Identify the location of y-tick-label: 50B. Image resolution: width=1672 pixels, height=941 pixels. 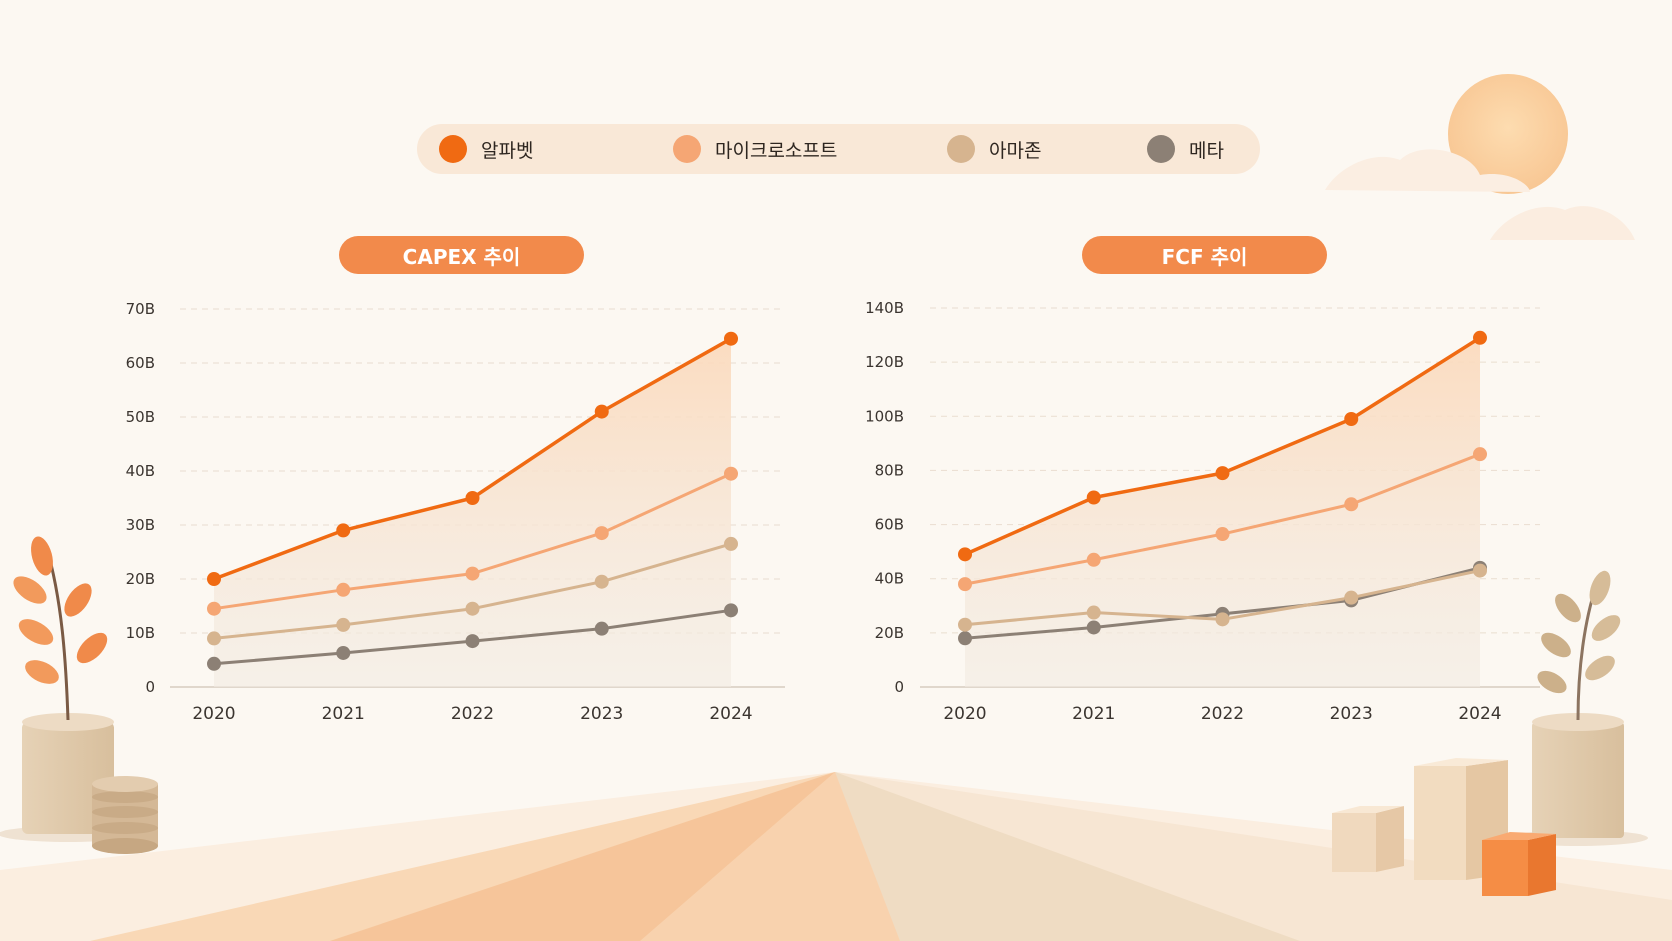
(140, 417).